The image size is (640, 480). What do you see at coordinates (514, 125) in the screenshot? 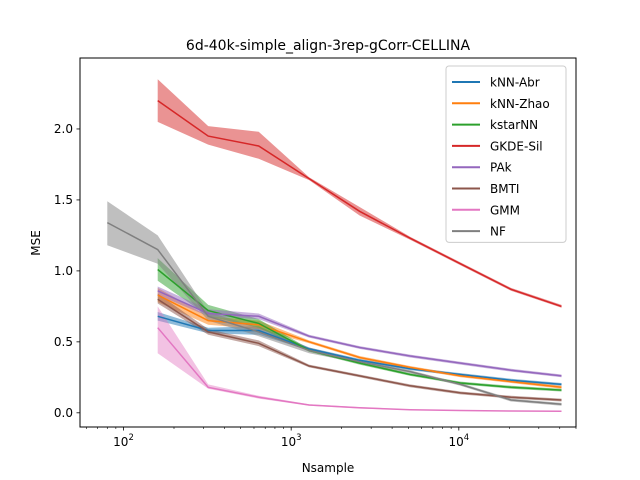
I see `legend-label: kstarNN` at bounding box center [514, 125].